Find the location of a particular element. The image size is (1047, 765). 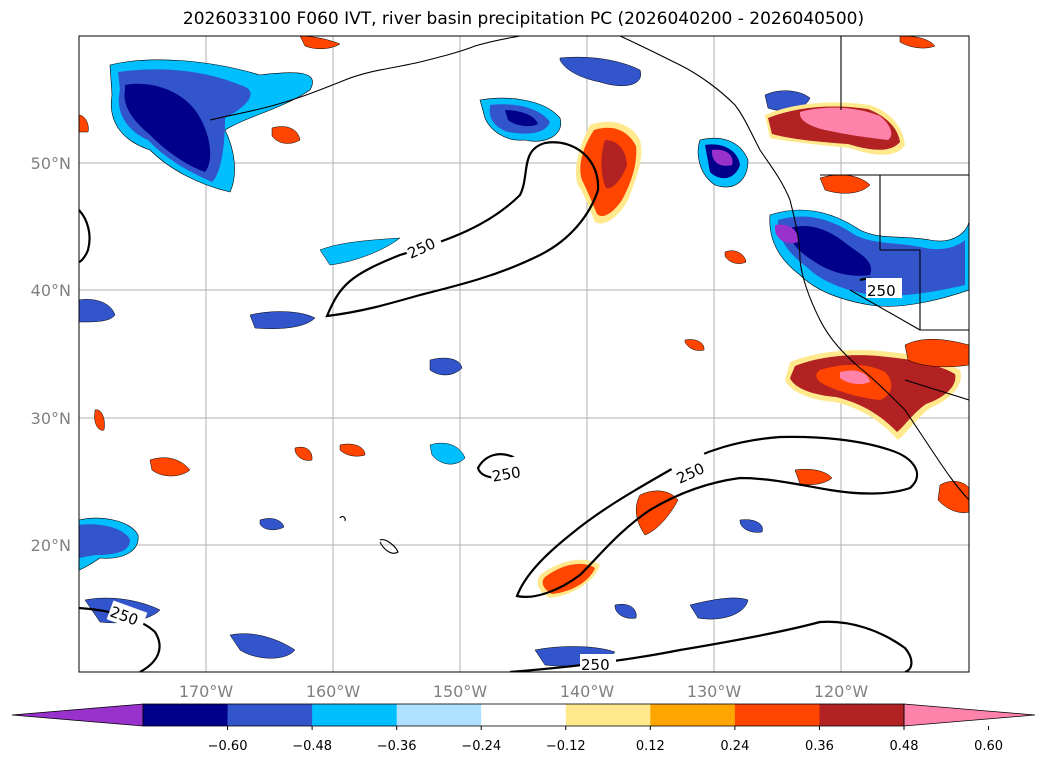

colorbar-tick-label: 0.60 is located at coordinates (988, 746).